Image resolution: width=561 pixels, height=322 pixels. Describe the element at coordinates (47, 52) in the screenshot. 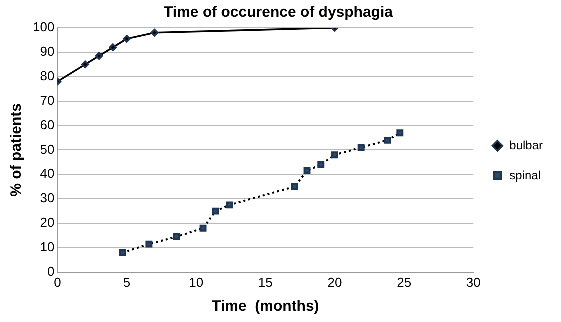

I see `y-tick-label: 90` at that location.